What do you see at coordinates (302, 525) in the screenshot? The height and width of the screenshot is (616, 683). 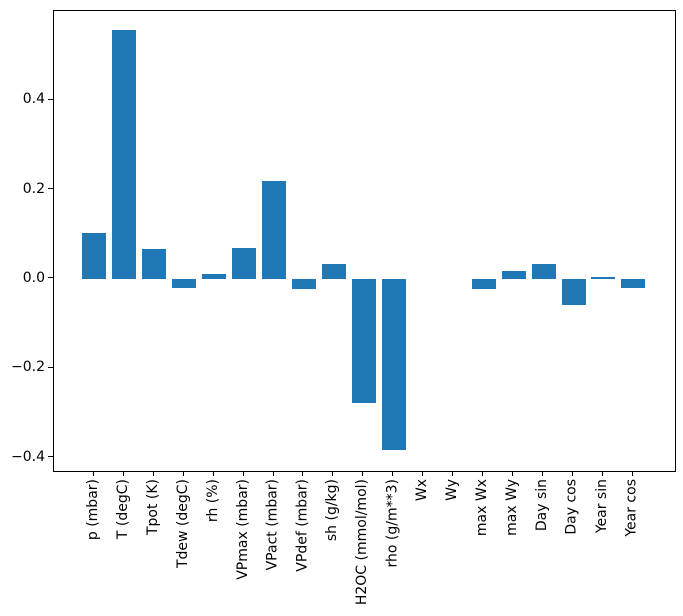 I see `x-tick-label-vpdef-mbar: VPdef (mbar)` at bounding box center [302, 525].